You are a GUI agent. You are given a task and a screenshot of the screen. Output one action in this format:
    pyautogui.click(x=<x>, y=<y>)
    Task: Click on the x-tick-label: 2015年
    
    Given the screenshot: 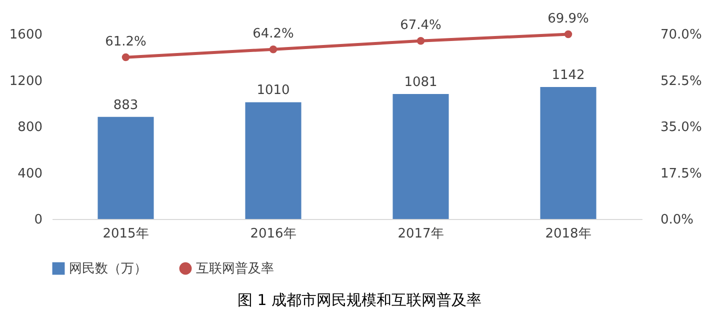 What is the action you would take?
    pyautogui.click(x=125, y=234)
    